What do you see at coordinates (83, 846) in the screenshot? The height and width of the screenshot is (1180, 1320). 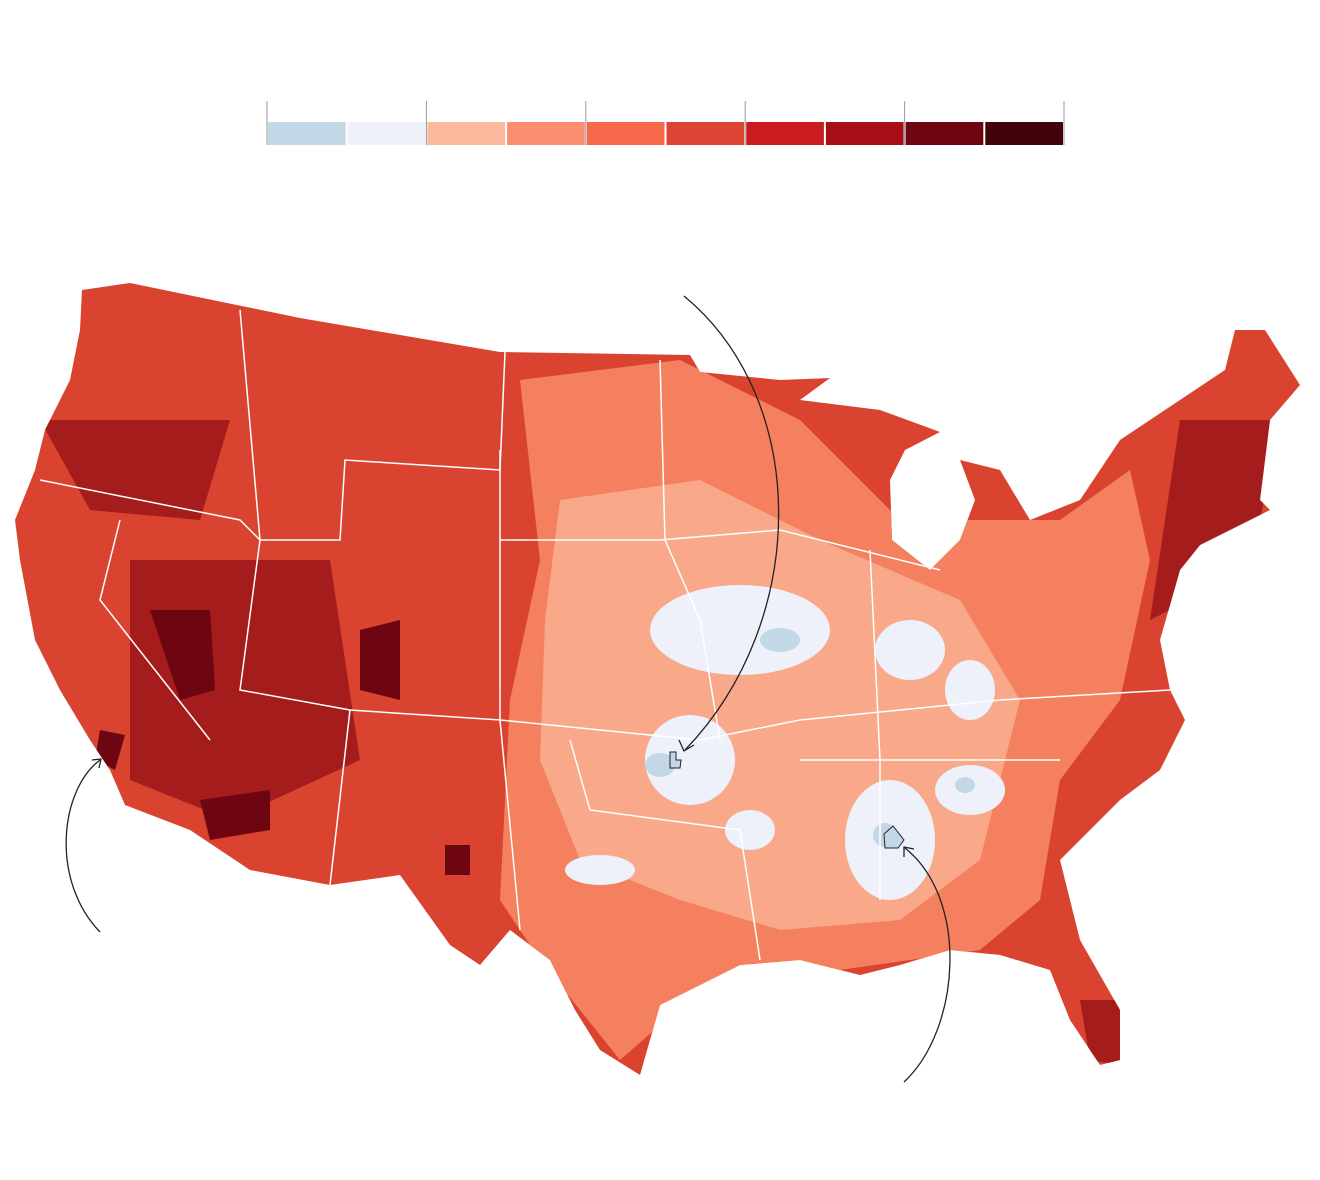 I see `arrow-la` at bounding box center [83, 846].